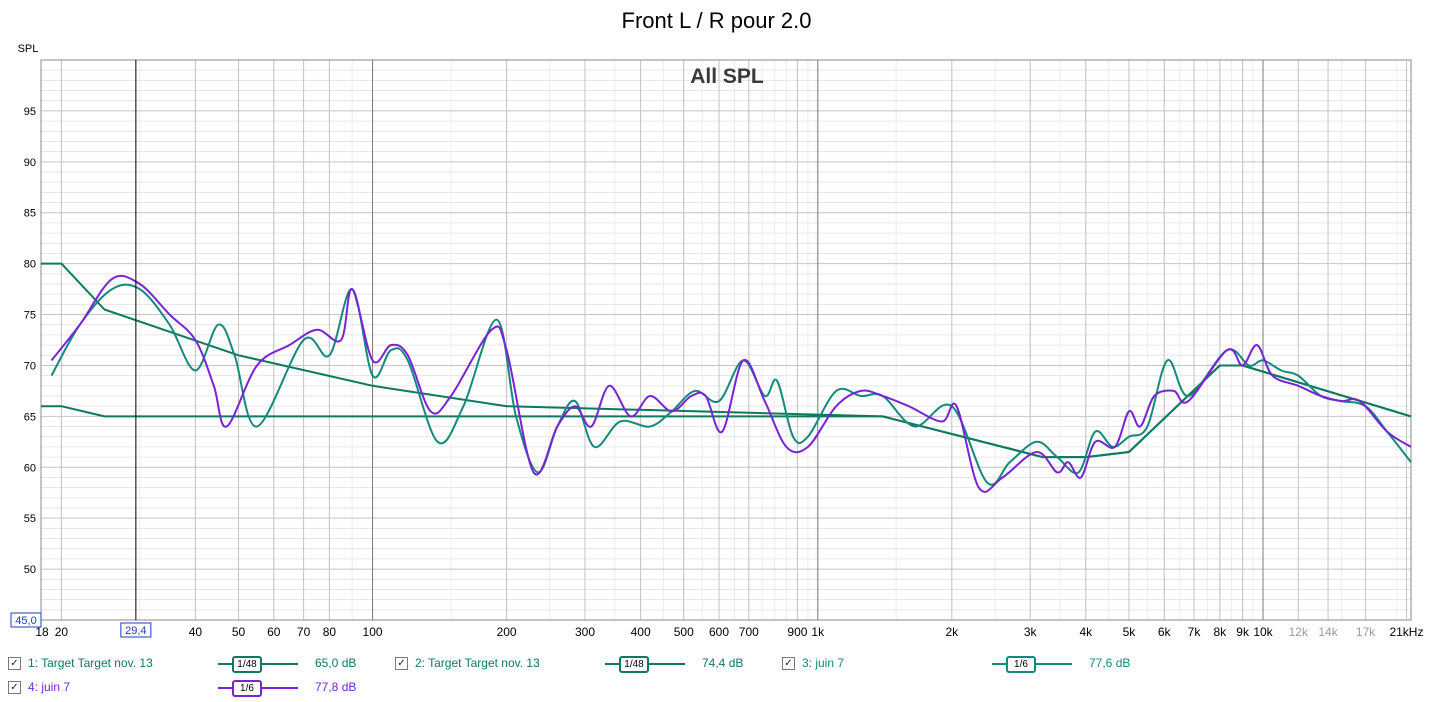 This screenshot has height=702, width=1433. Describe the element at coordinates (952, 632) in the screenshot. I see `x-tick-label: 2k` at that location.